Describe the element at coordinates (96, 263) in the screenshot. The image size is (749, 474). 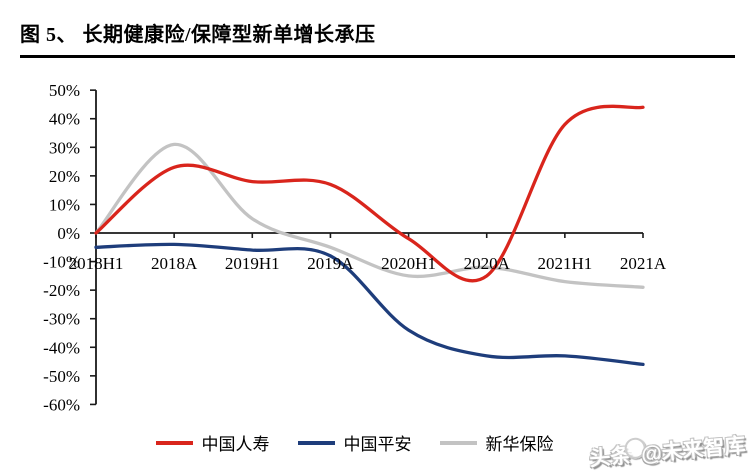
I see `x-tick-label: 2018H1` at that location.